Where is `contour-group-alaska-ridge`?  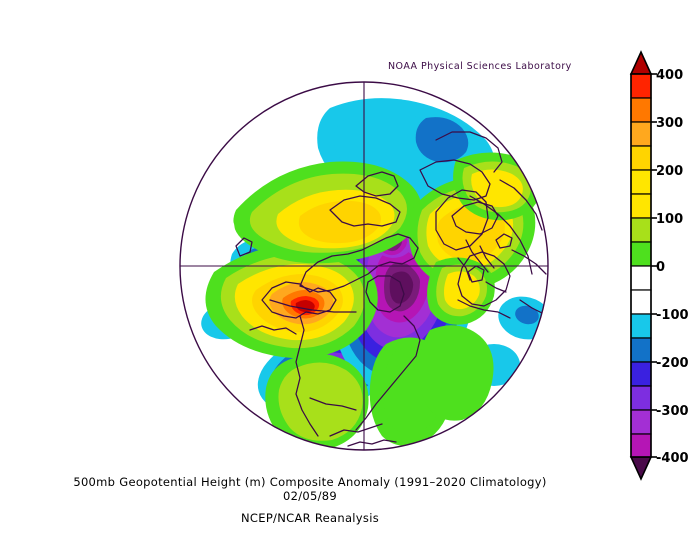
contour-group-alaska-ridge is located at coordinates (291, 301).